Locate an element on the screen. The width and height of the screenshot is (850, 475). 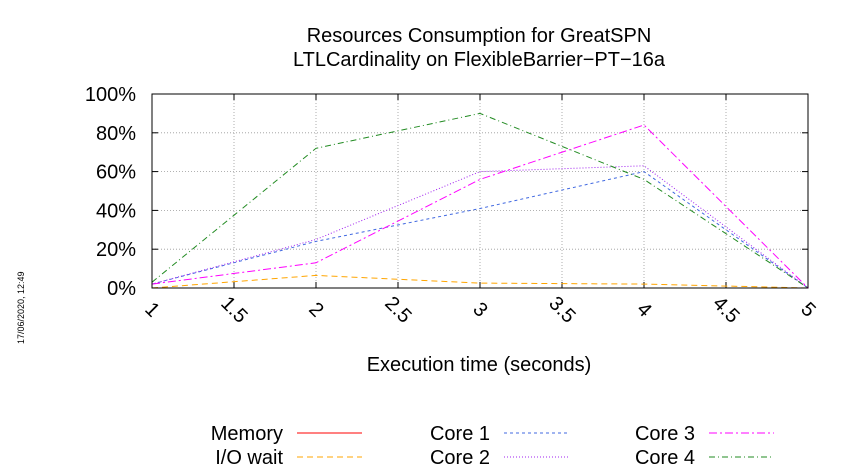
y-tick-label: 80% is located at coordinates (116, 134).